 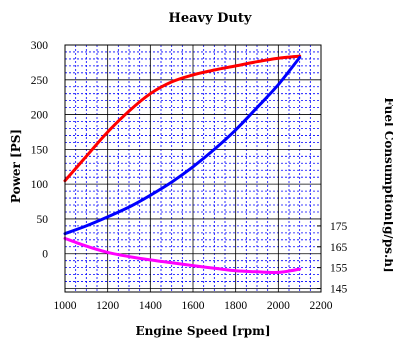 I want to click on y-axis-title: Power [PS], so click(x=16, y=166).